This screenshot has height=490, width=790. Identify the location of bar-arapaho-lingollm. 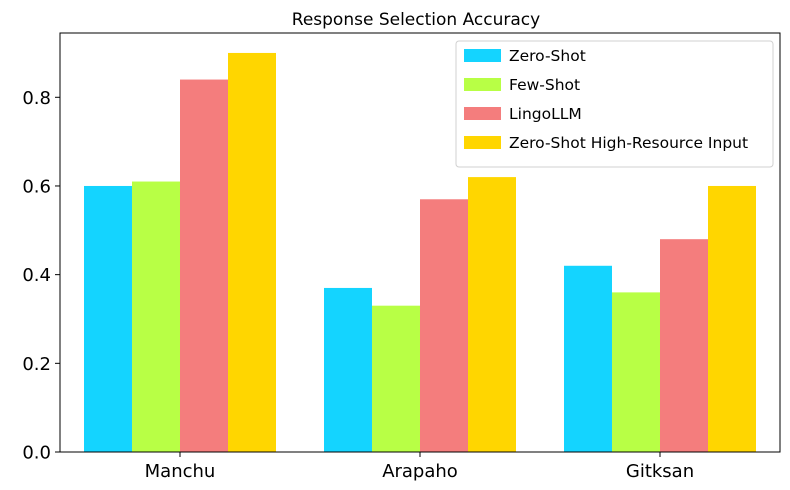
(444, 325).